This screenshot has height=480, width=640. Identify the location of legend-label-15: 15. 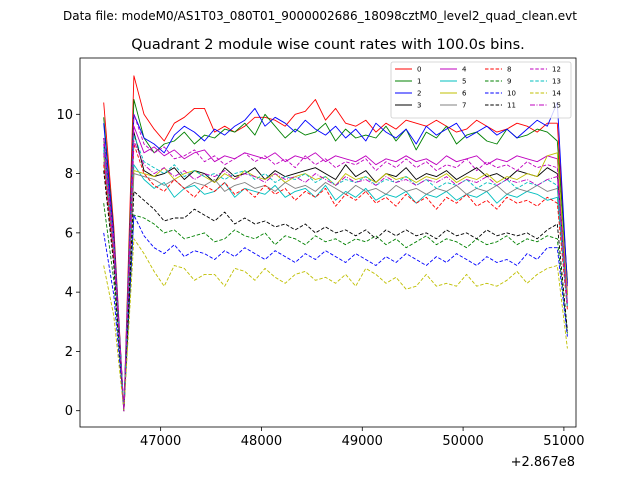
(556, 106).